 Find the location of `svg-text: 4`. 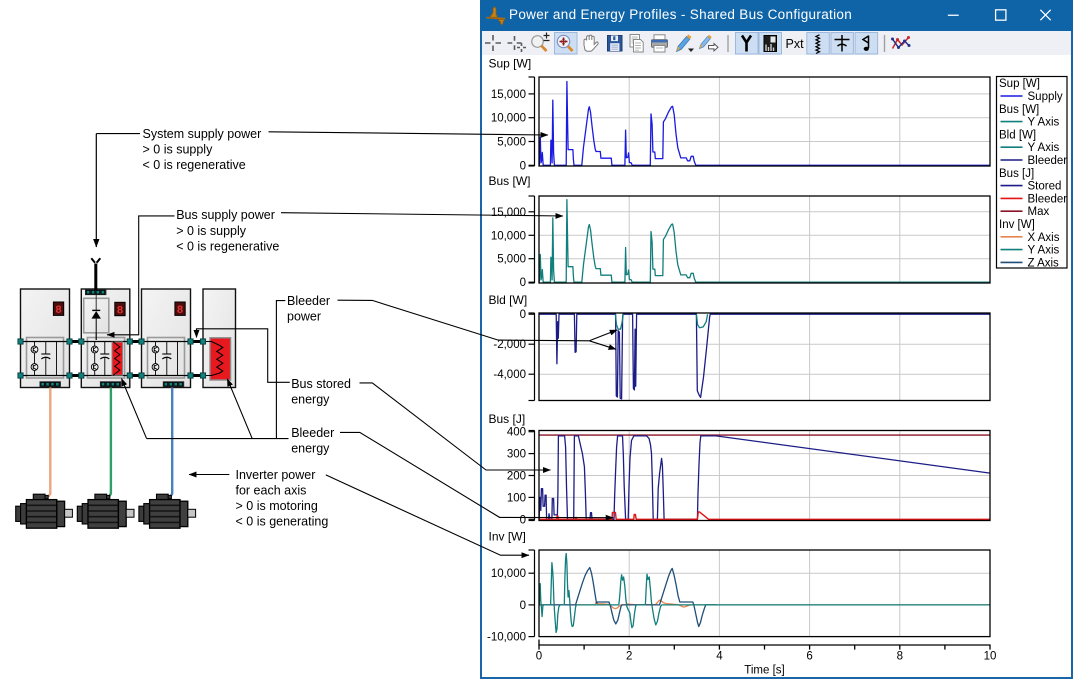

svg-text: 4 is located at coordinates (719, 657).